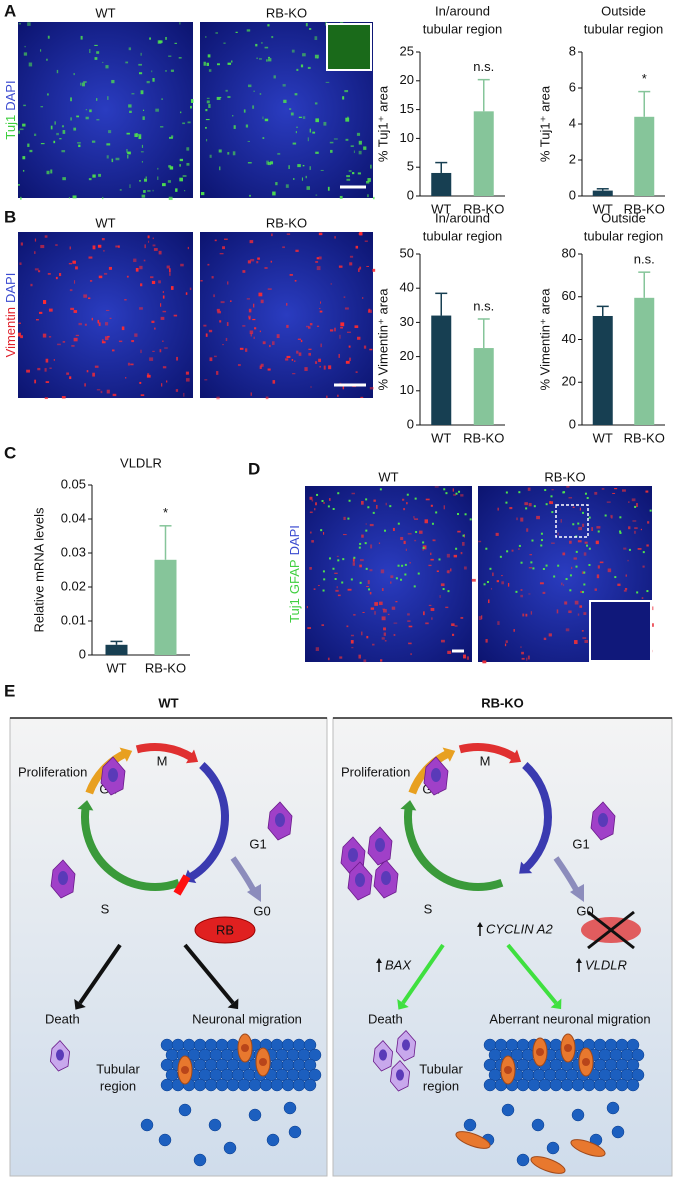  What do you see at coordinates (254, 468) in the screenshot?
I see `panel-label: D` at bounding box center [254, 468].